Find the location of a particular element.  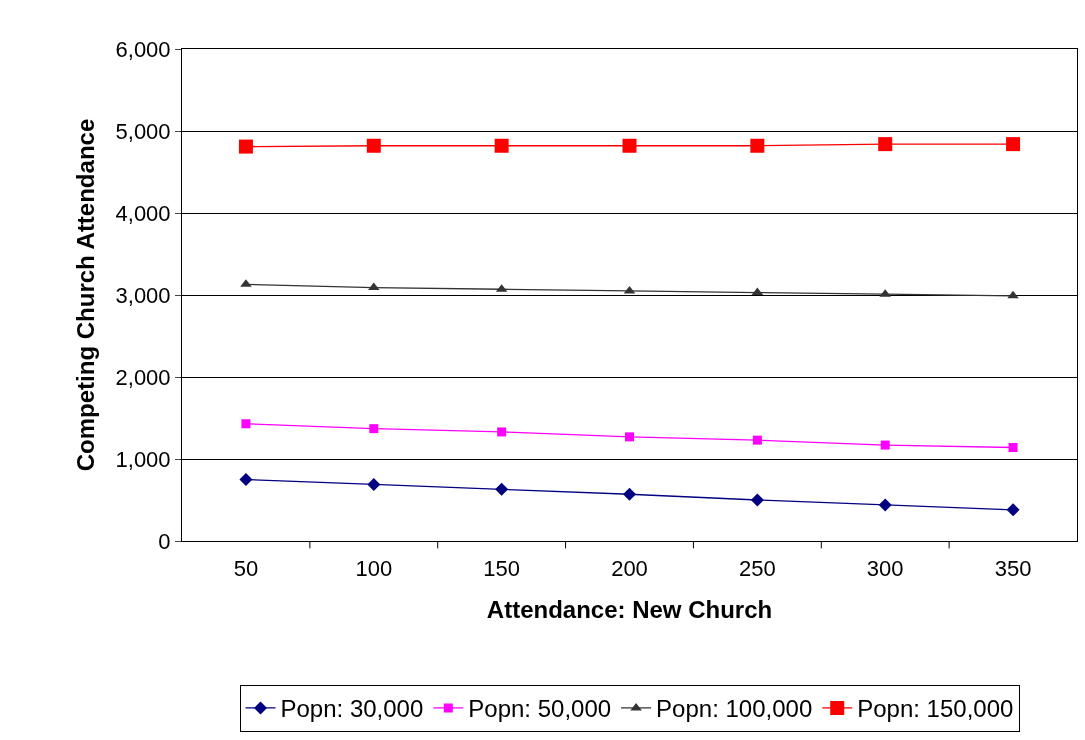

x-tick-label: 50 is located at coordinates (246, 569).